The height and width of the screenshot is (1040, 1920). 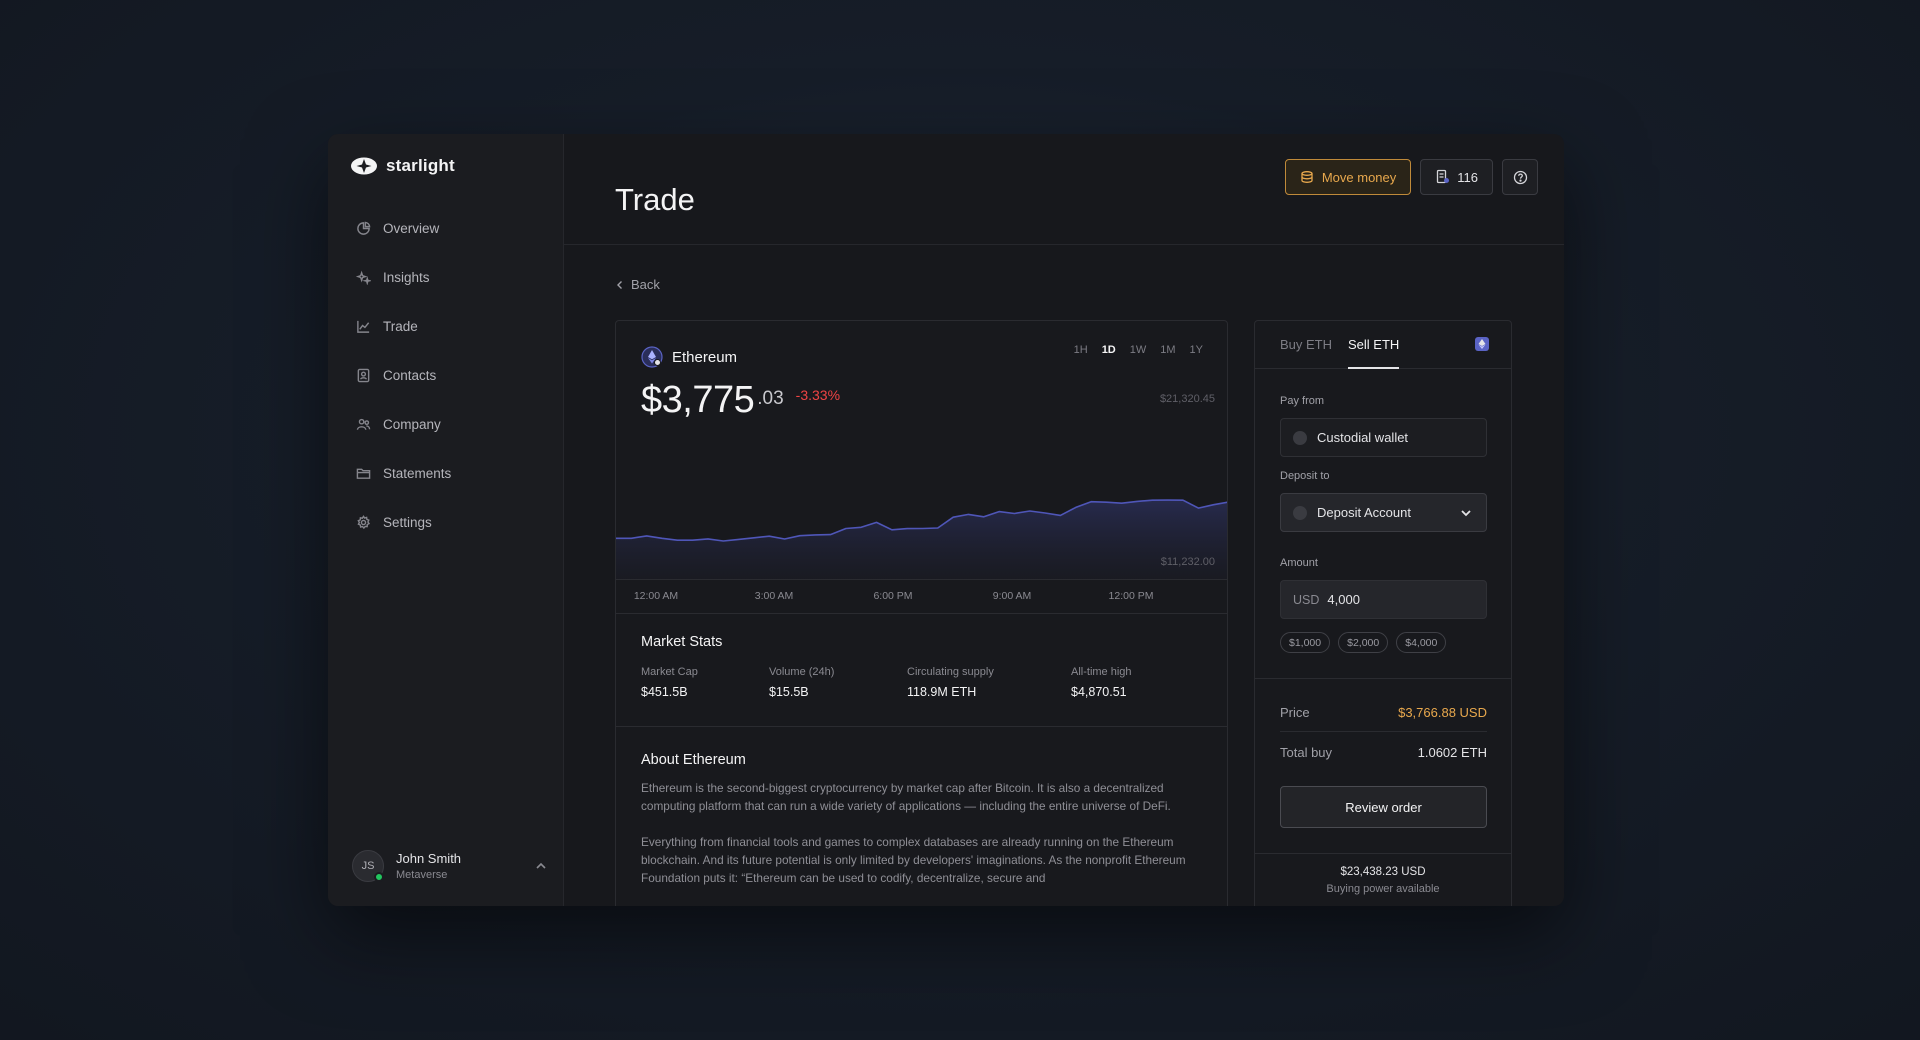 What do you see at coordinates (1383, 807) in the screenshot?
I see `review-order-button: Review order` at bounding box center [1383, 807].